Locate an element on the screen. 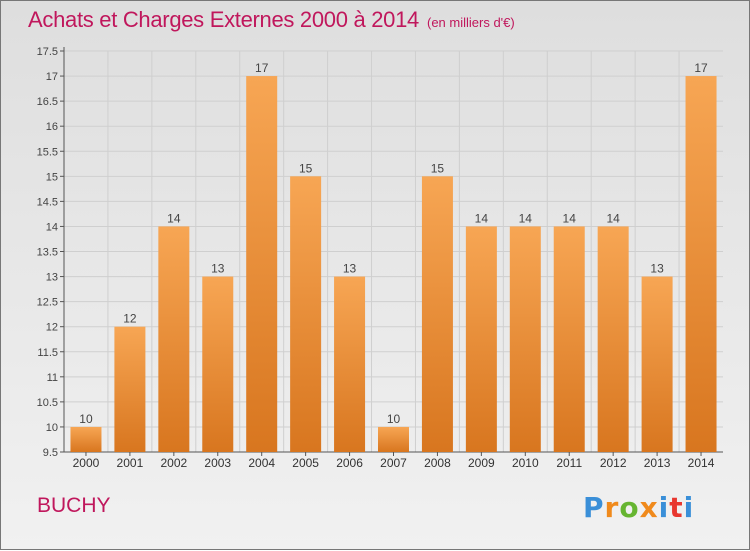 This screenshot has width=750, height=551. x-tick-label: 2003 is located at coordinates (217, 463).